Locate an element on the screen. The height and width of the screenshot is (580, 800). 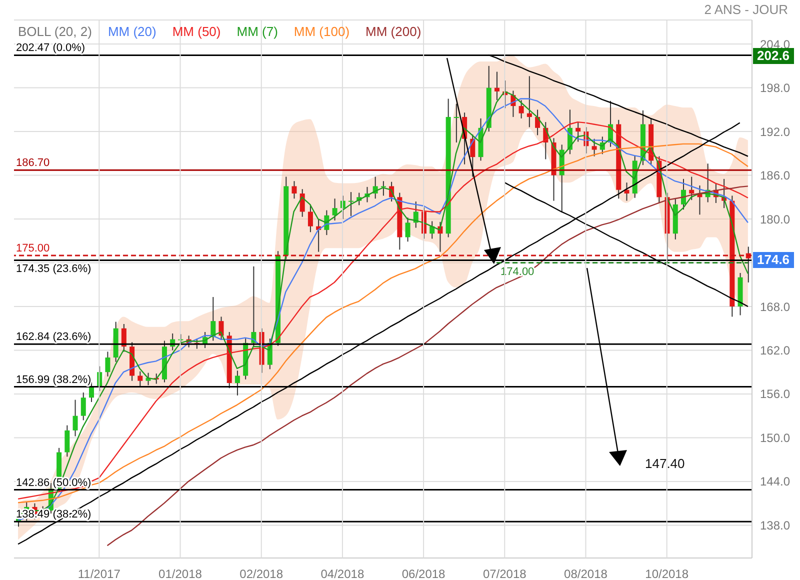
ref-line-label: 162.84 (23.6%) is located at coordinates (54, 337).